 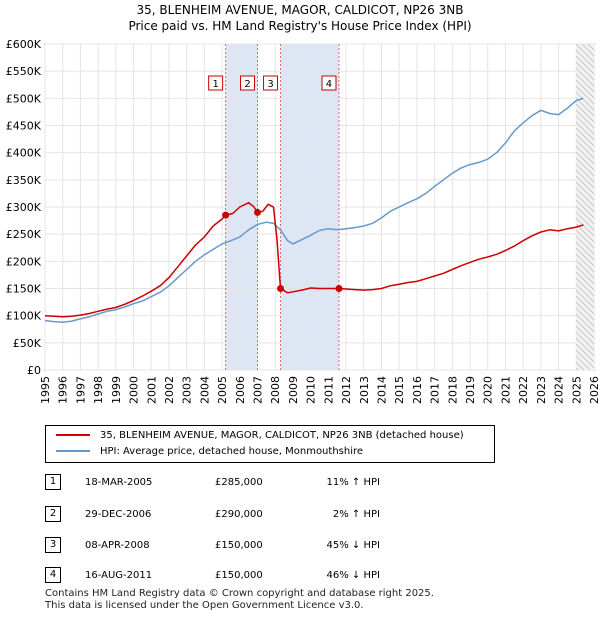 I want to click on sale-markers, so click(x=282, y=250).